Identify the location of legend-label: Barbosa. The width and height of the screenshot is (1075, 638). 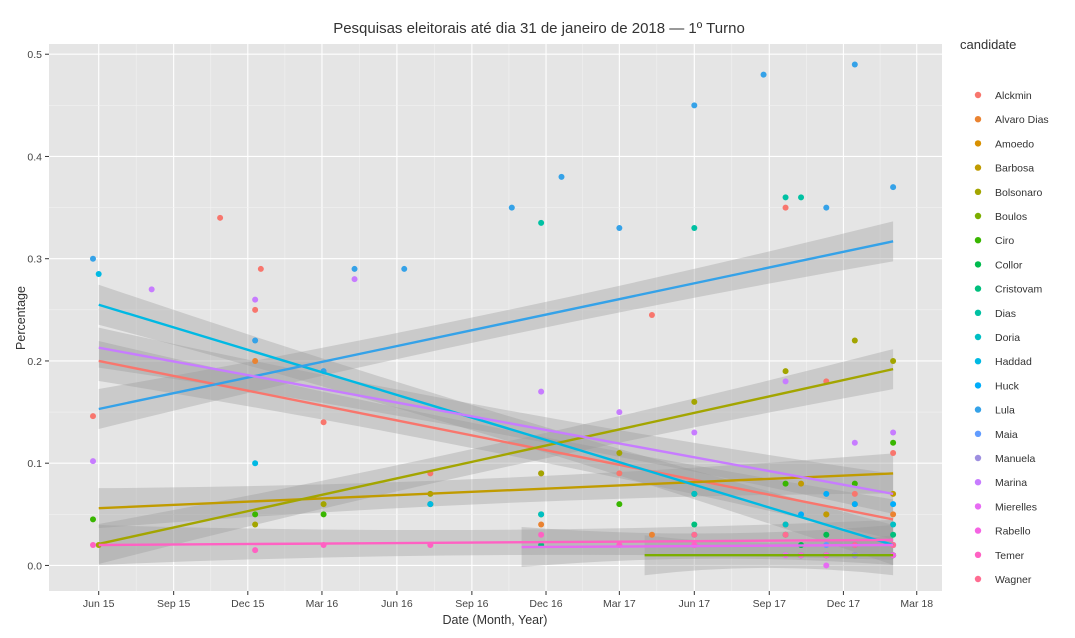
(1014, 169).